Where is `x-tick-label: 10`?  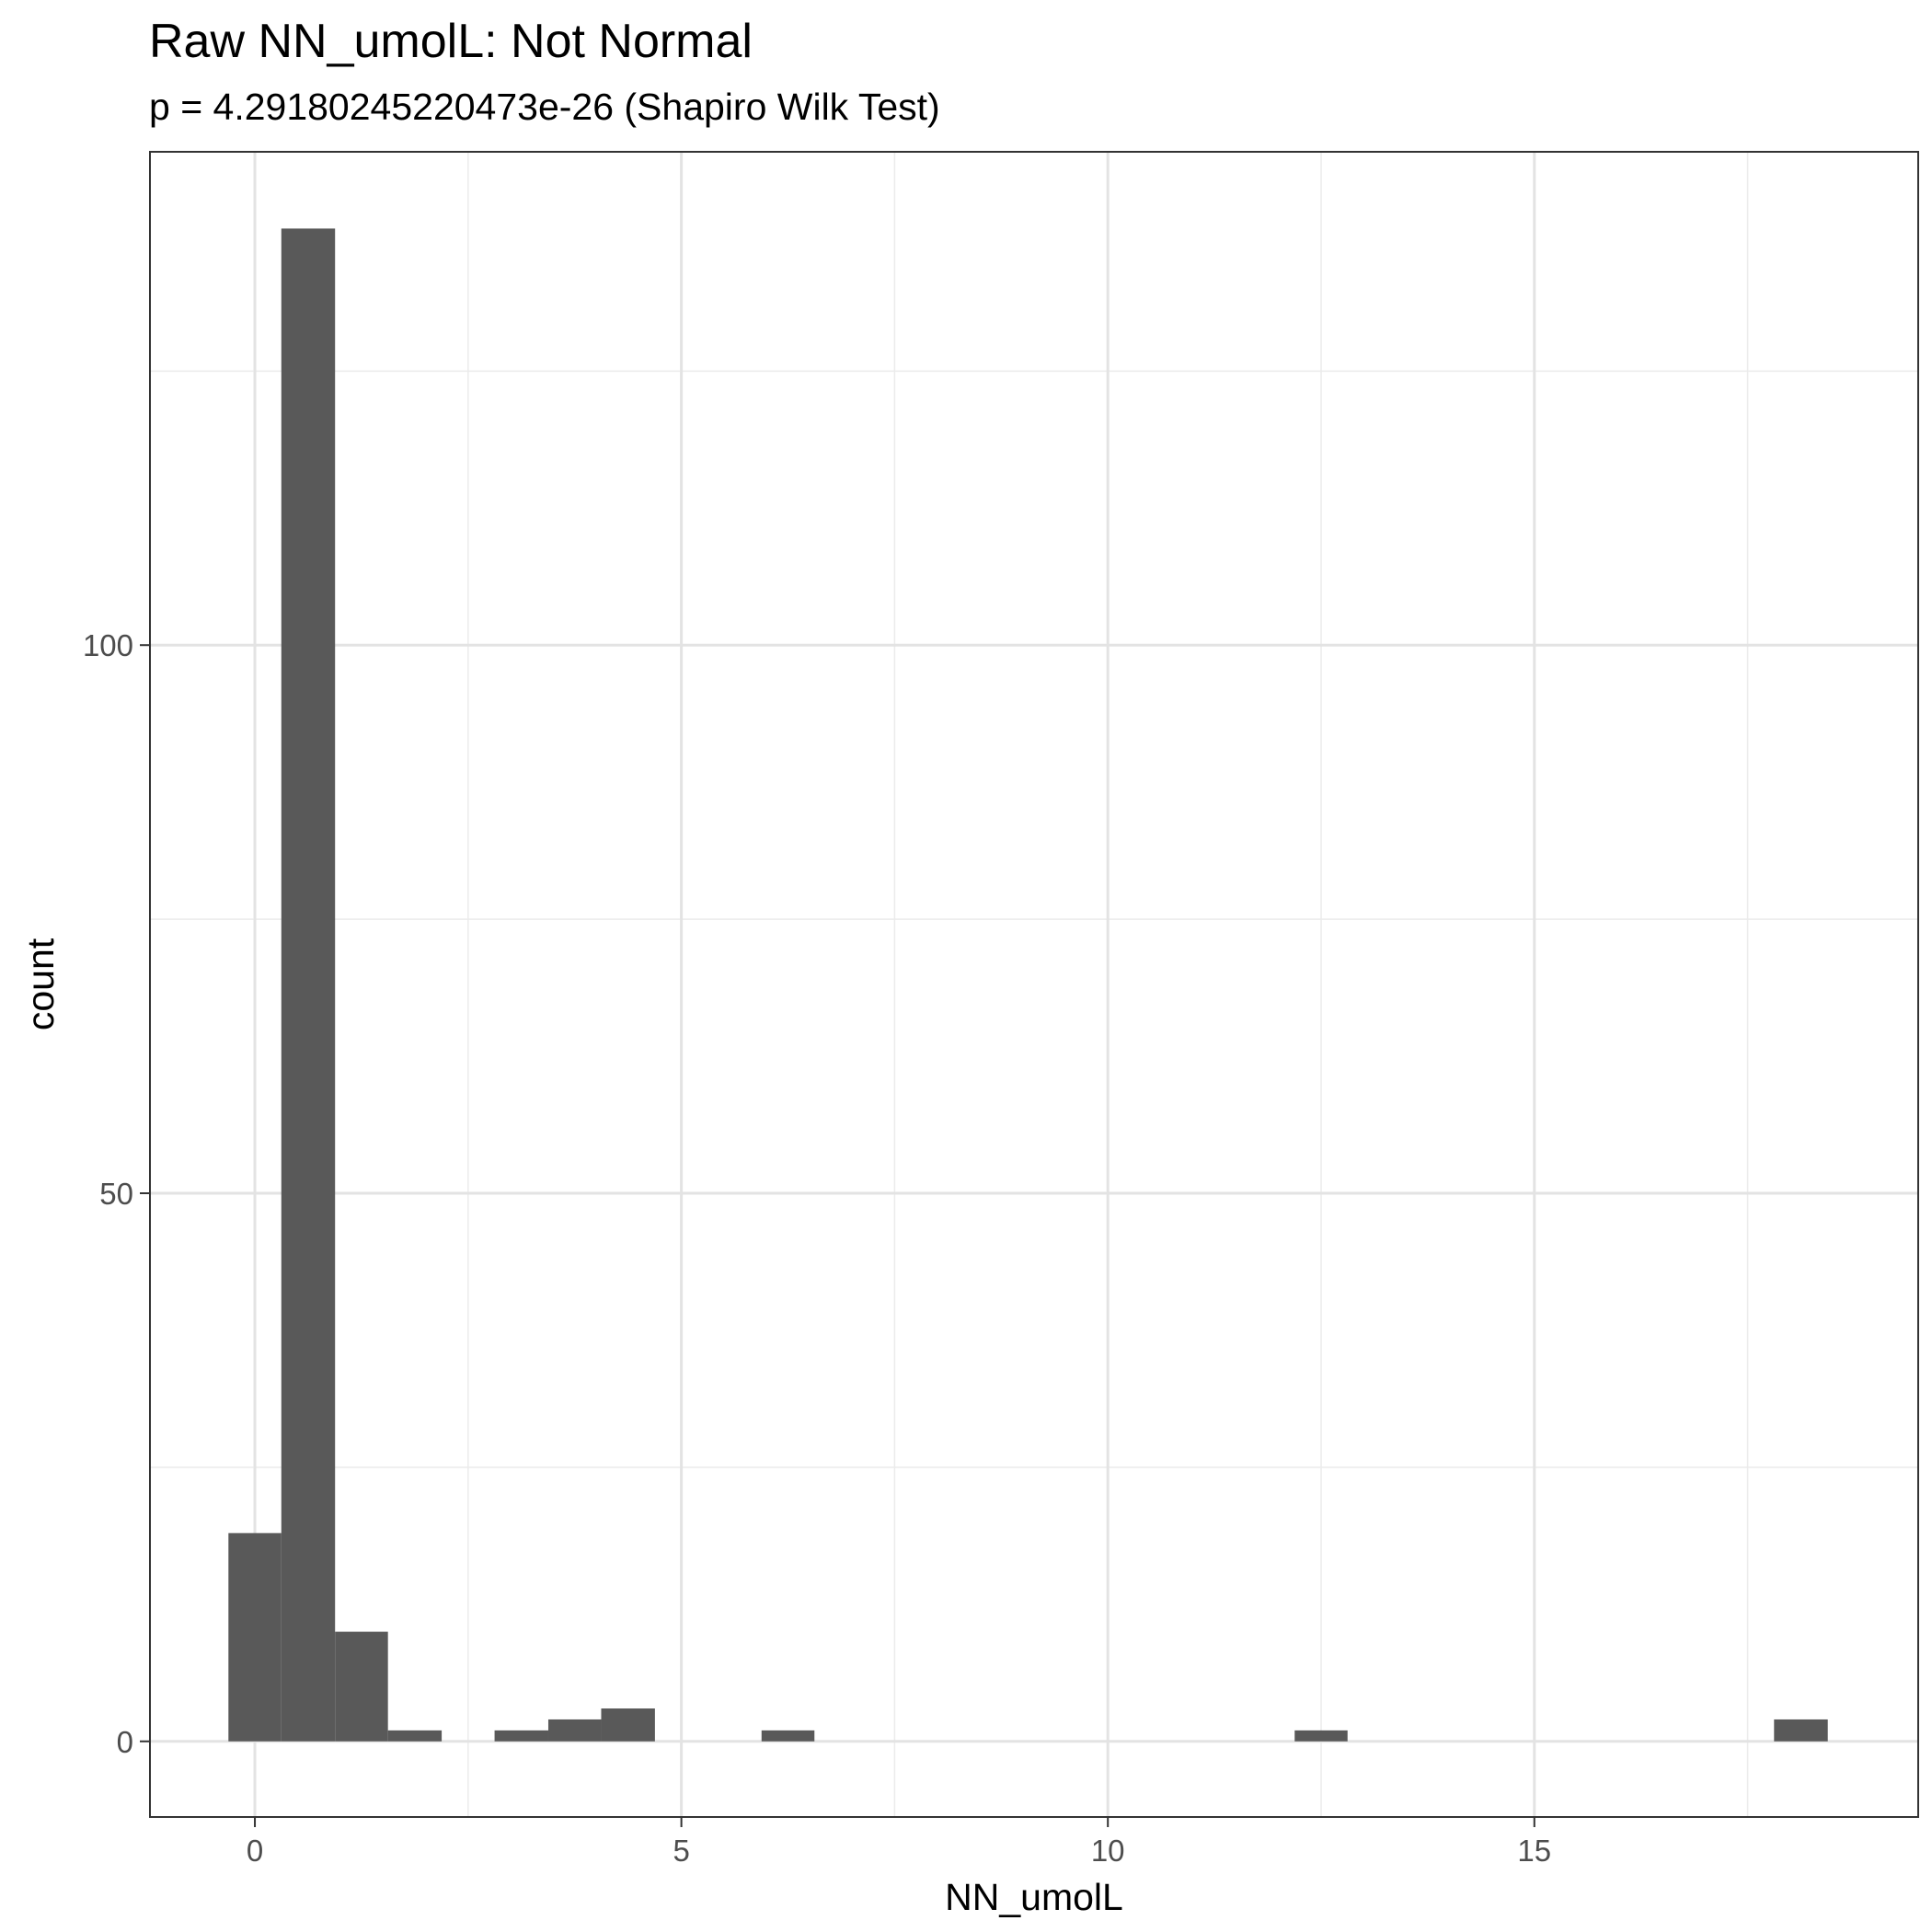 x-tick-label: 10 is located at coordinates (1108, 1851).